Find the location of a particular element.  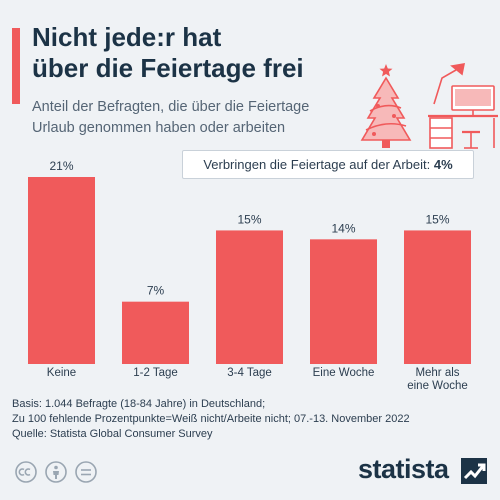

accent-bar is located at coordinates (16, 66).